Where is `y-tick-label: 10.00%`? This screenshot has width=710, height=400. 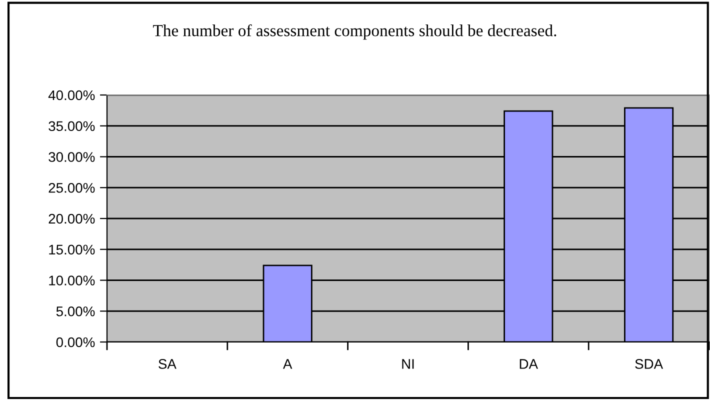
y-tick-label: 10.00% is located at coordinates (72, 281).